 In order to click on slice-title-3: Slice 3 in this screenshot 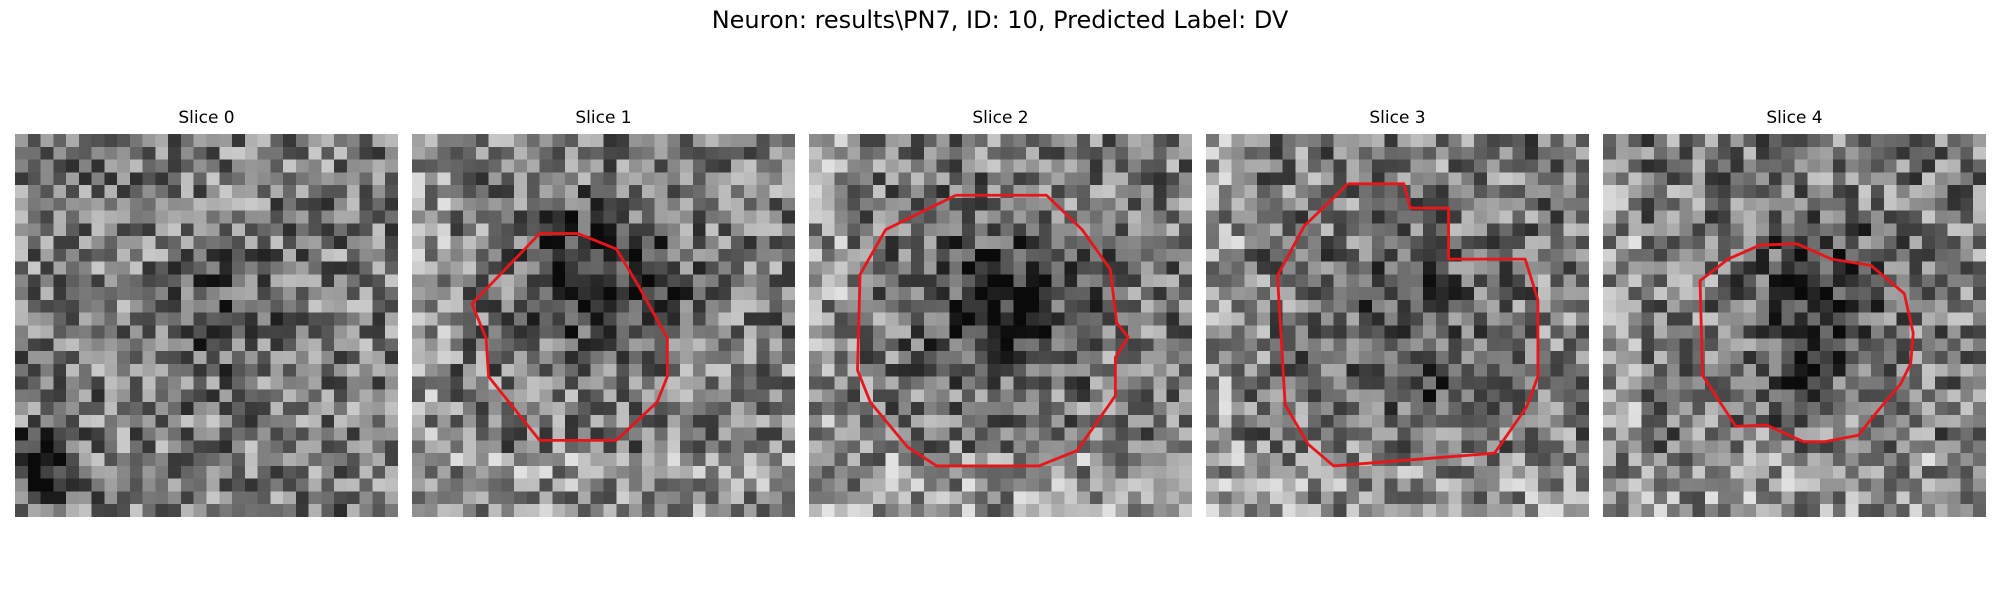, I will do `click(1397, 118)`.